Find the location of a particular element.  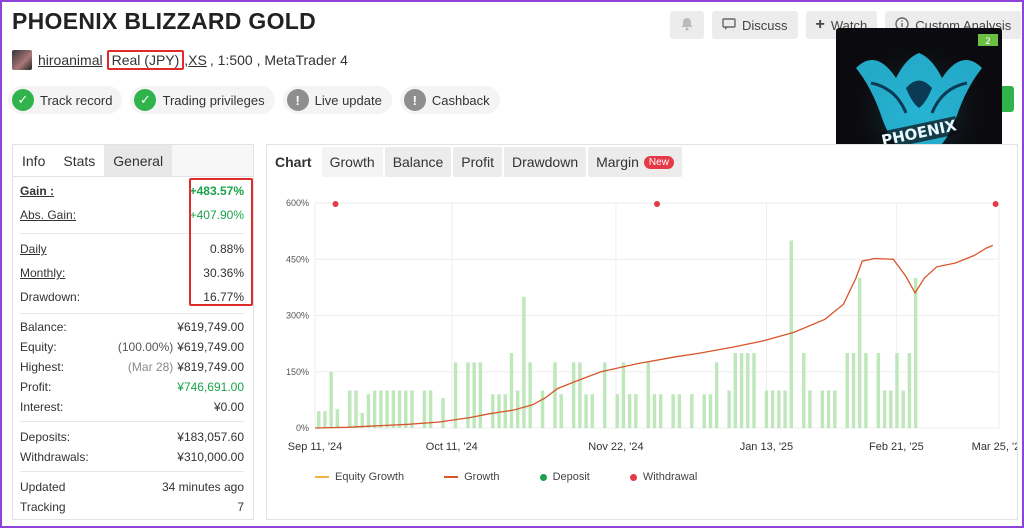

exclamation-icon: ! is located at coordinates (414, 100).